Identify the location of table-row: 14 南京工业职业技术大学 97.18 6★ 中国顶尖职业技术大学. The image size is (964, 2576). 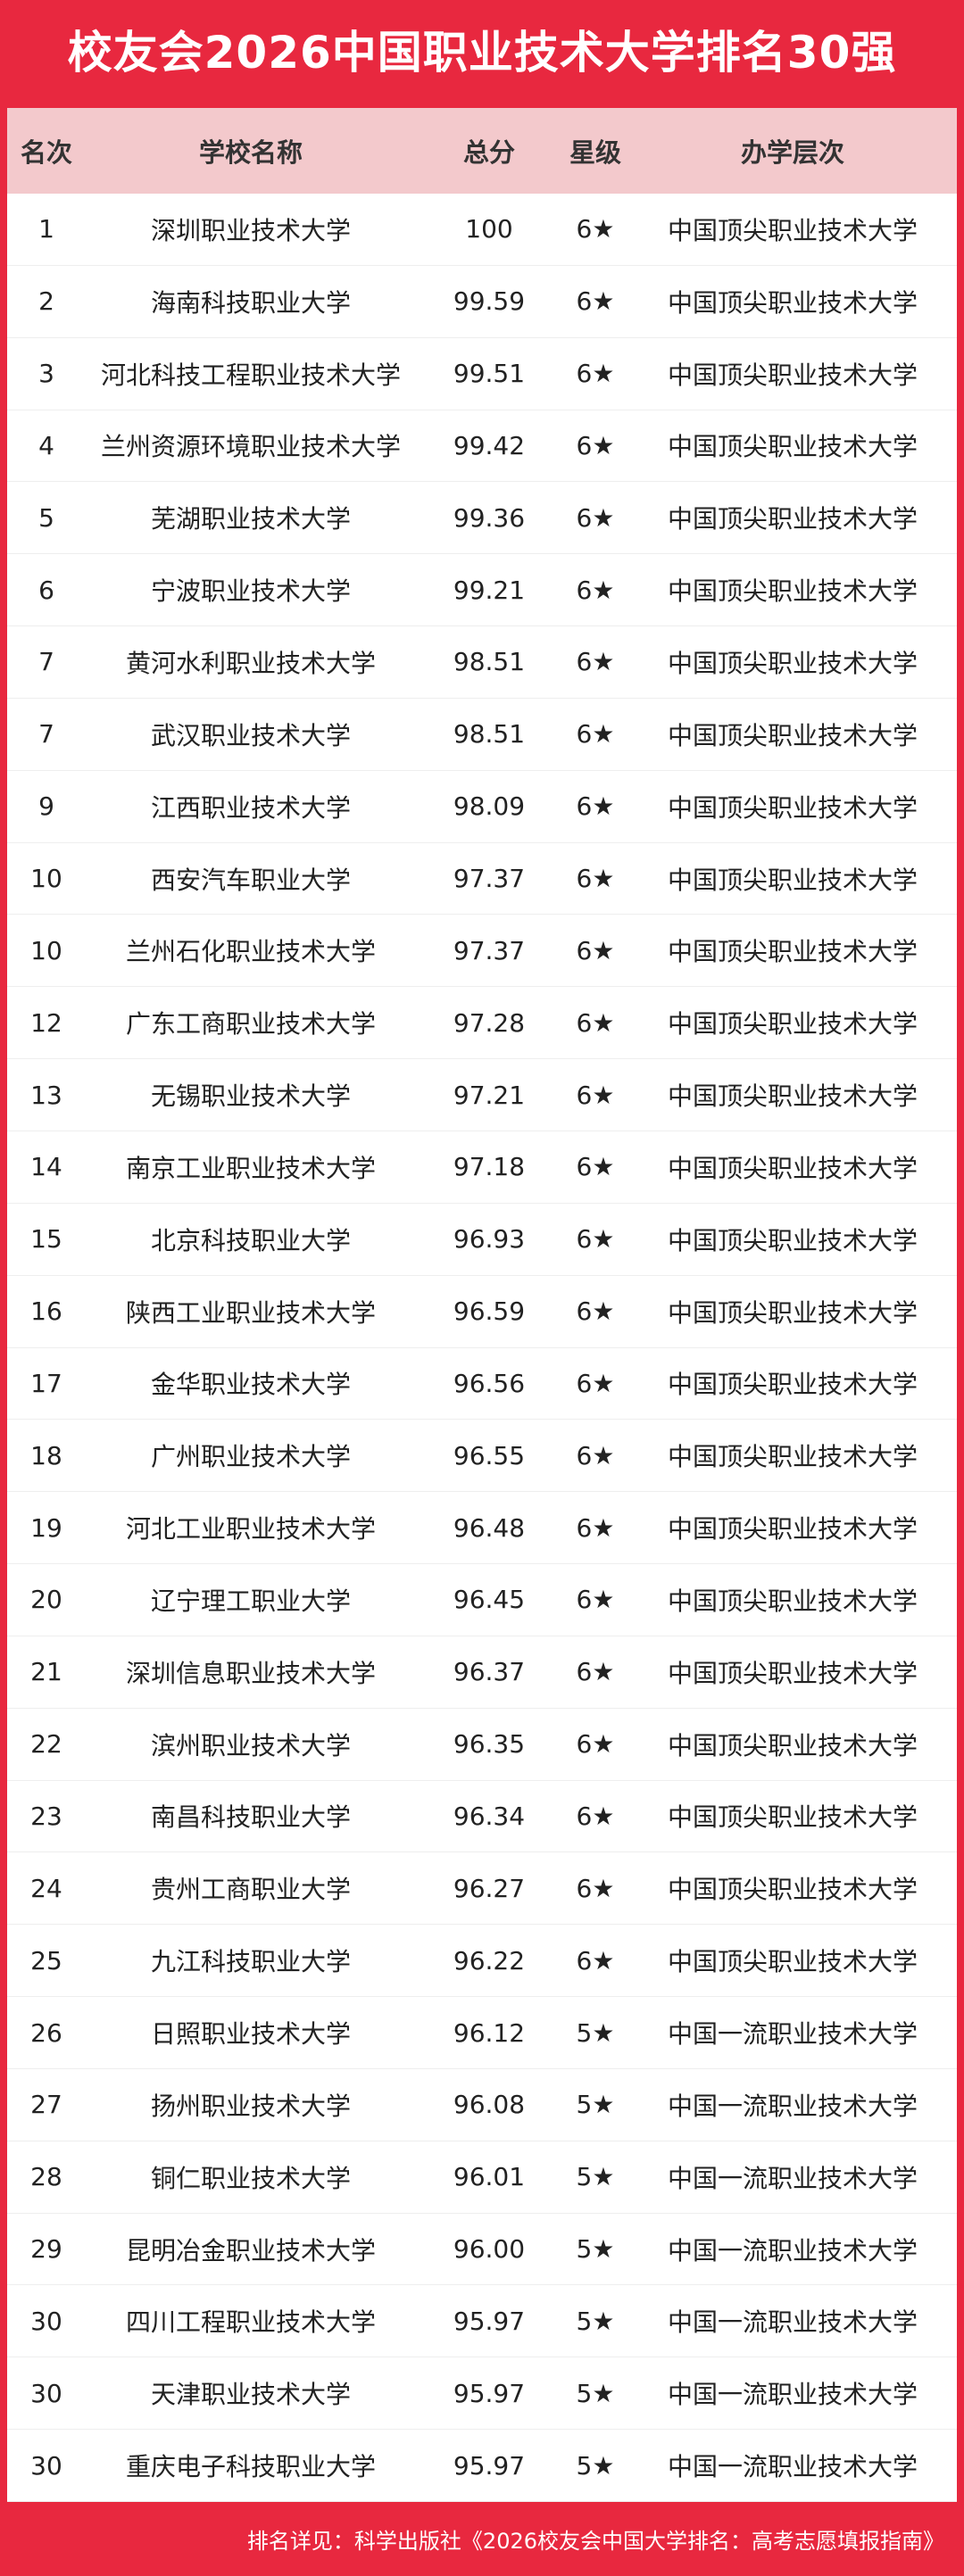
(482, 1167).